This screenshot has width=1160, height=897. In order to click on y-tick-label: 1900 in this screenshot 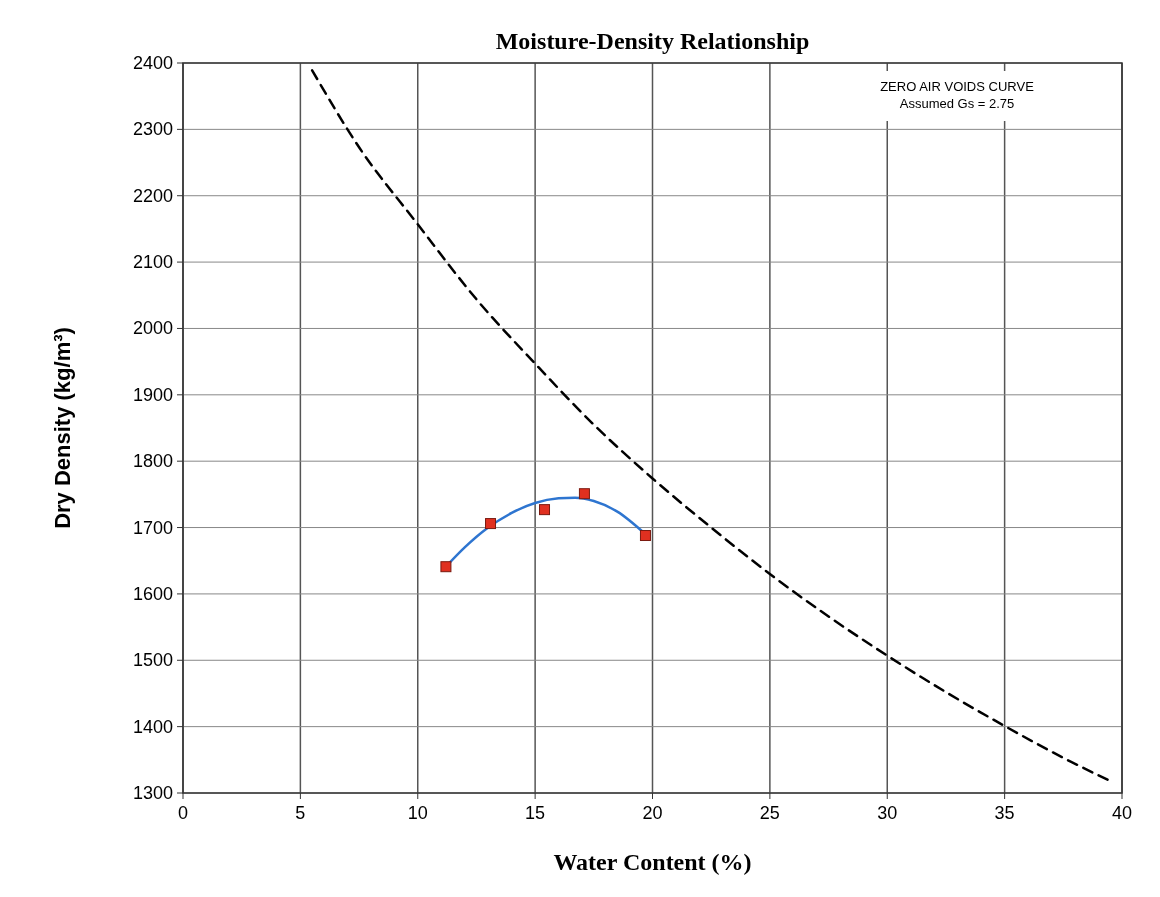, I will do `click(152, 394)`.